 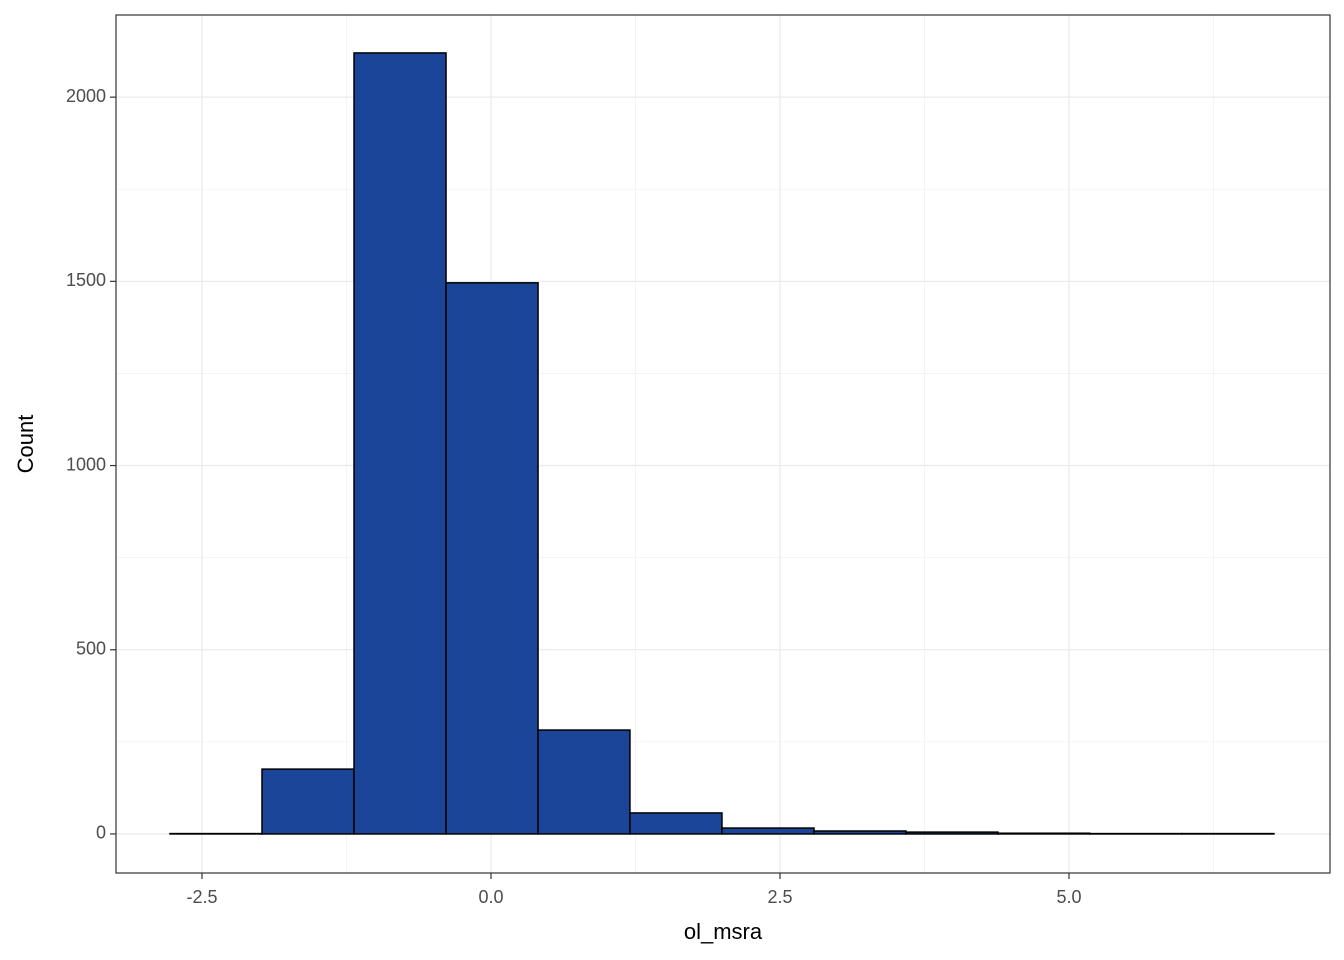 What do you see at coordinates (201, 897) in the screenshot?
I see `x-tick-label: -2.5` at bounding box center [201, 897].